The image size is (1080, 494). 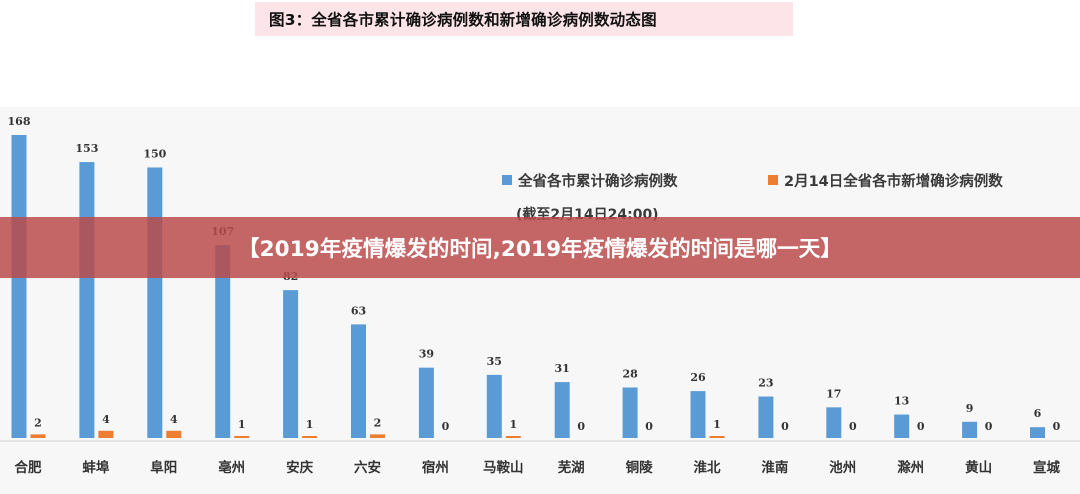 I want to click on data-label-new-3: 1, so click(x=242, y=424).